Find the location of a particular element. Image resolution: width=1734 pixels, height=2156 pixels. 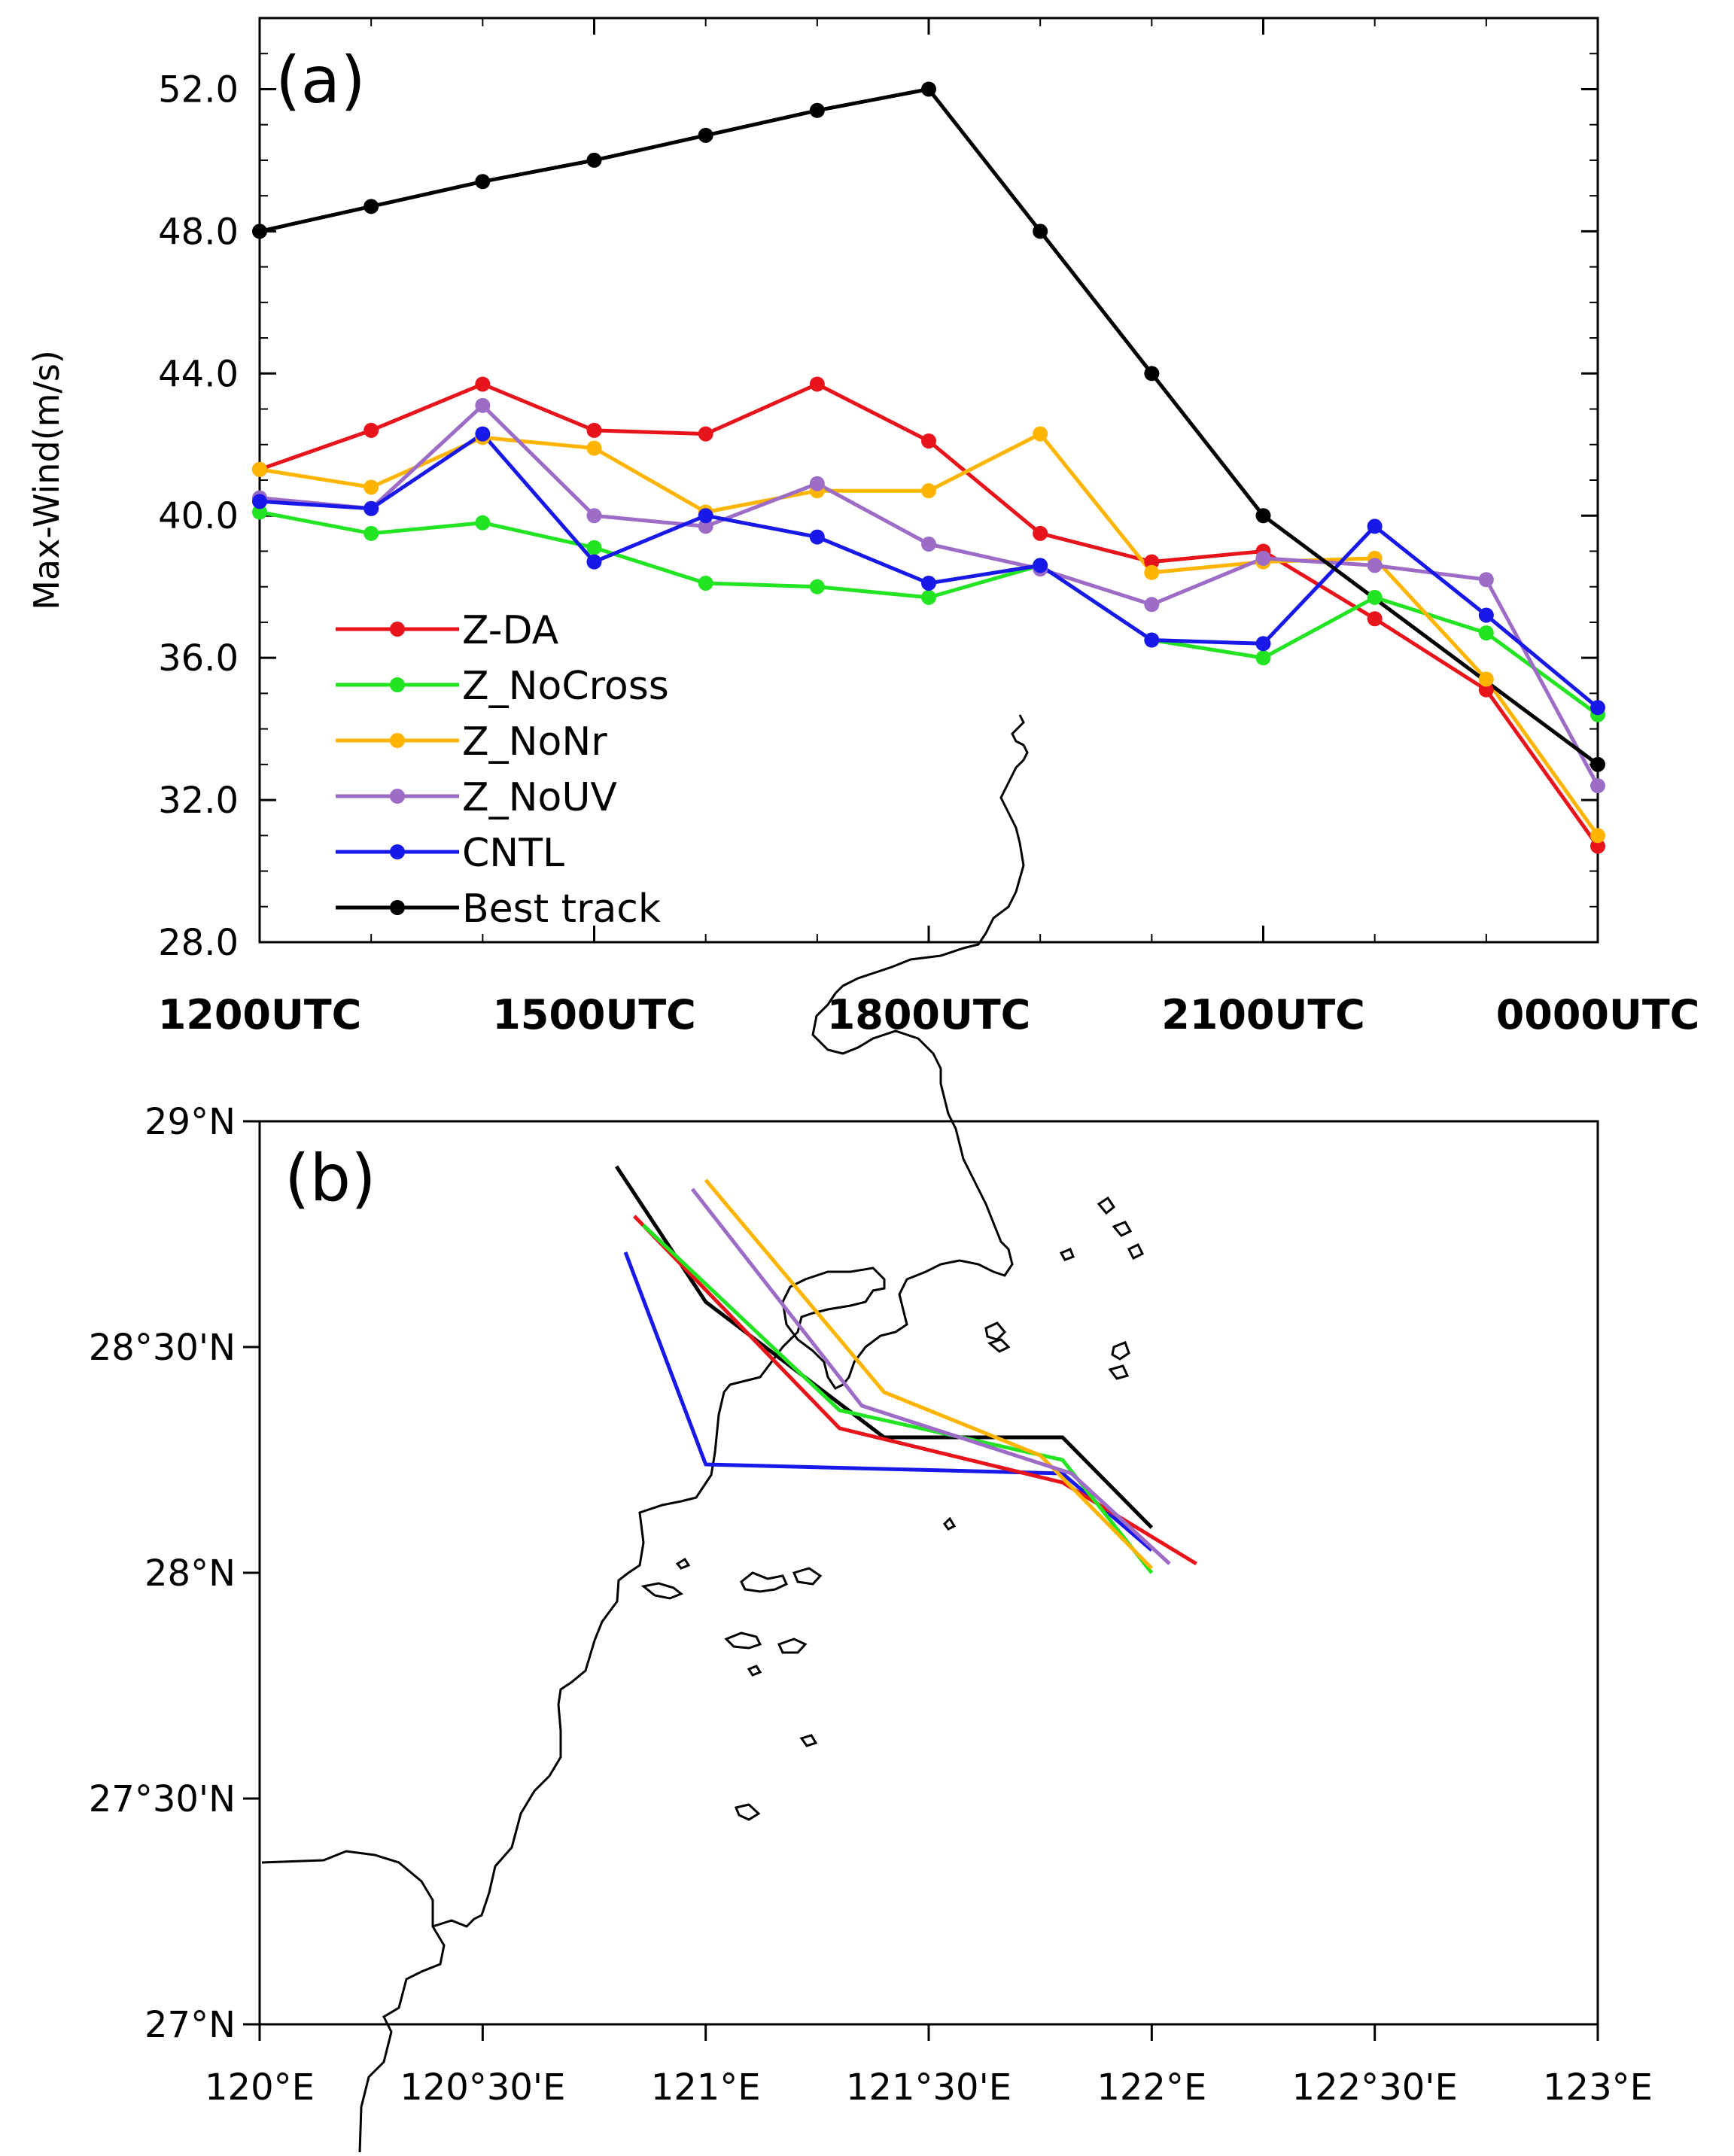

lat-tick-label: 28°N is located at coordinates (190, 1573).